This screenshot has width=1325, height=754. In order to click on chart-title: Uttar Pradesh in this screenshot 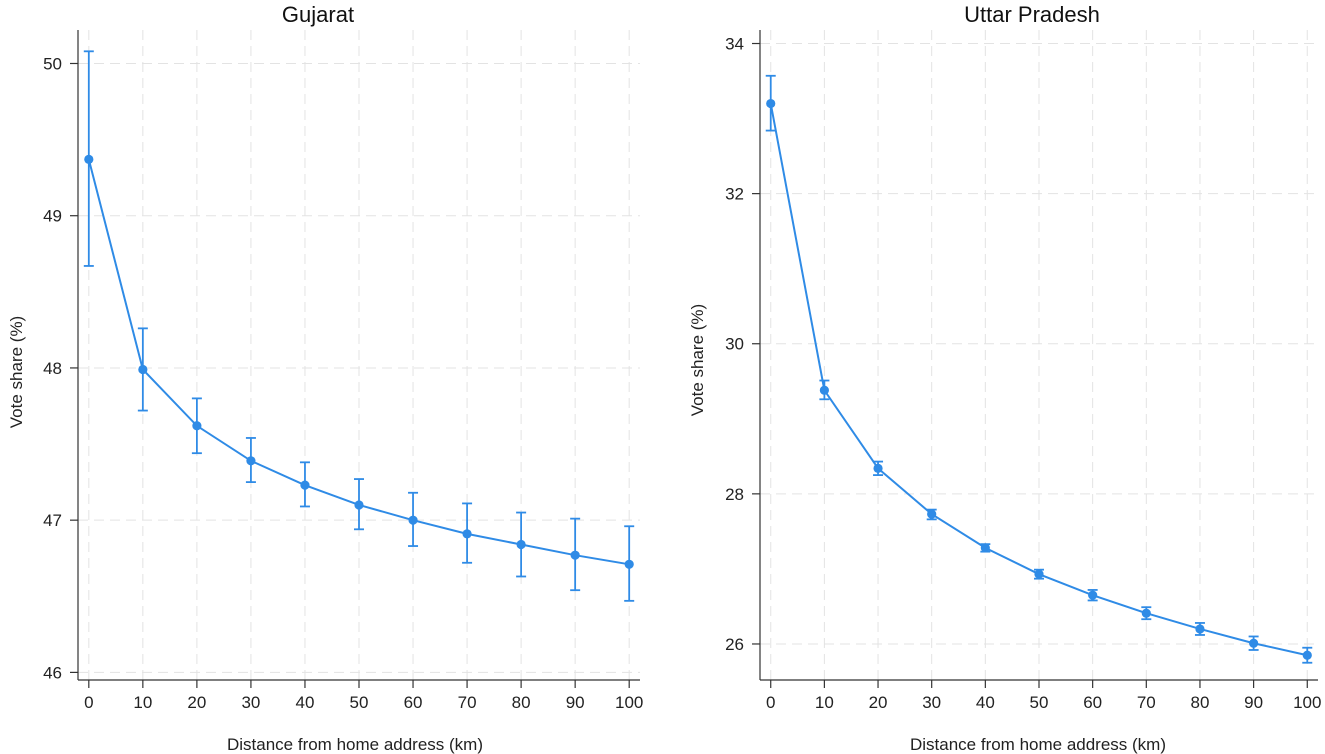, I will do `click(1032, 14)`.